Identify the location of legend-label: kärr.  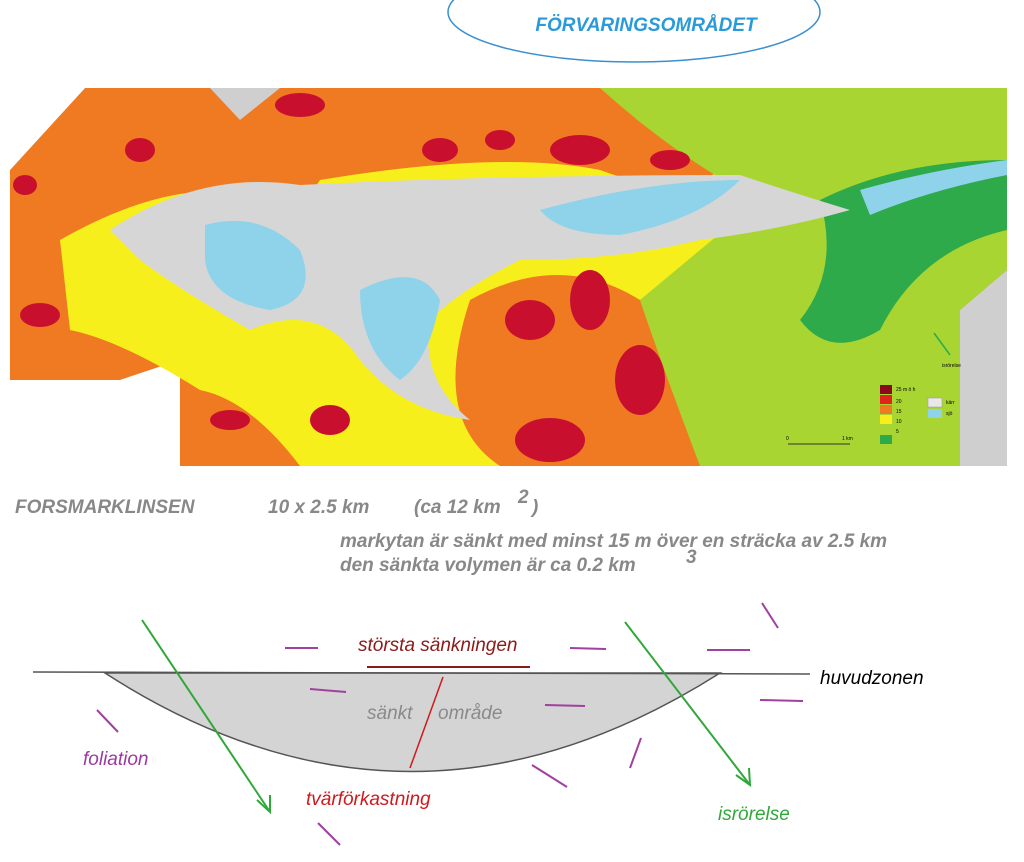
(950, 403).